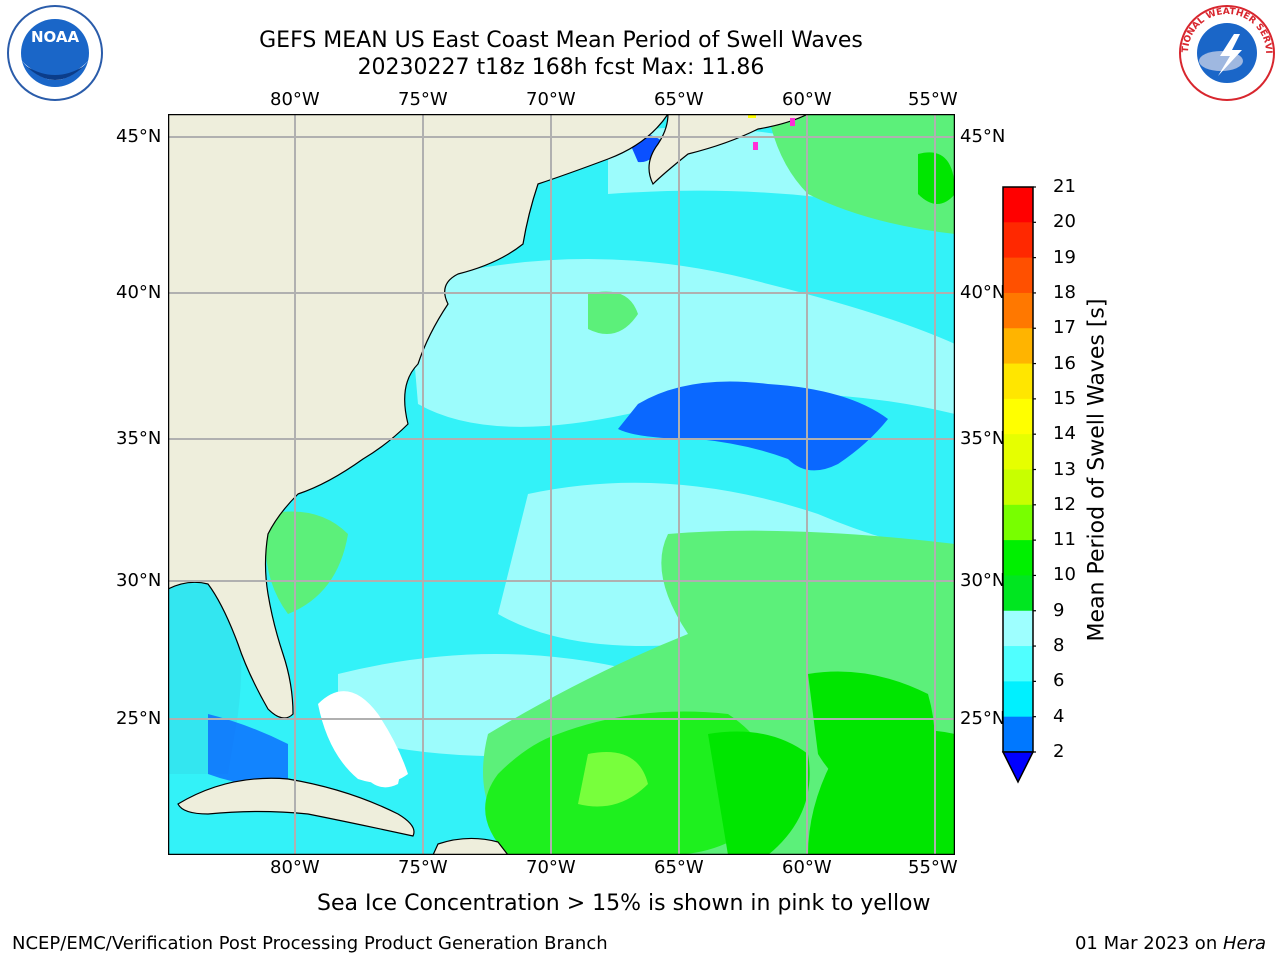 The image size is (1280, 960). Describe the element at coordinates (1244, 943) in the screenshot. I see `machine-name: Hera` at that location.